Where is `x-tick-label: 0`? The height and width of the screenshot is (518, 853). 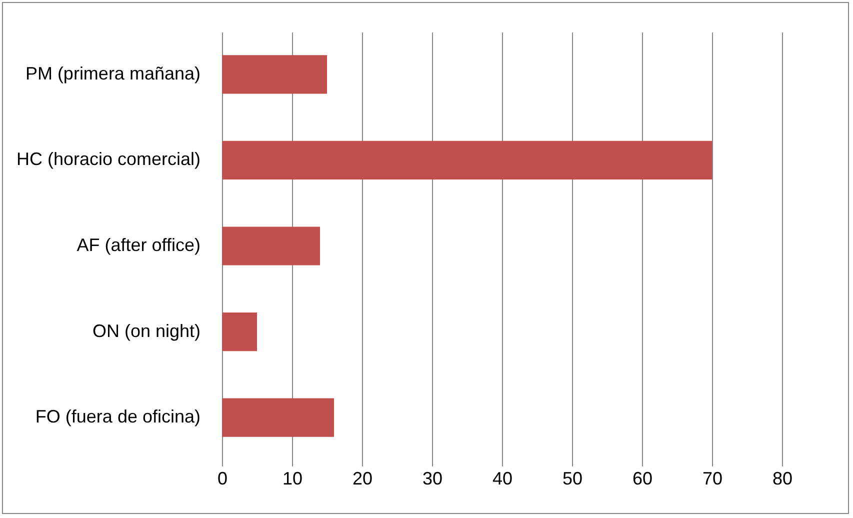 x-tick-label: 0 is located at coordinates (222, 478).